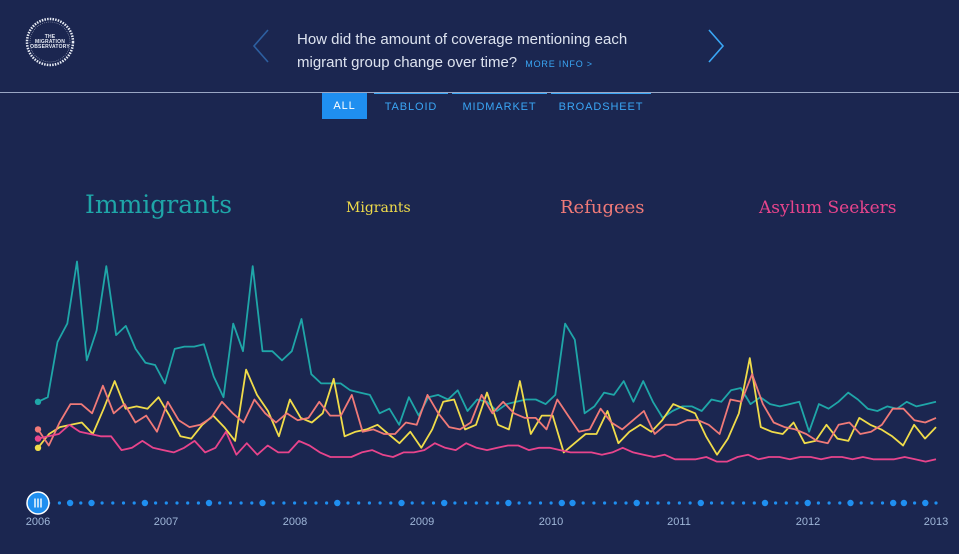 The width and height of the screenshot is (959, 554). I want to click on series-label-immigrants: Immigrants, so click(159, 204).